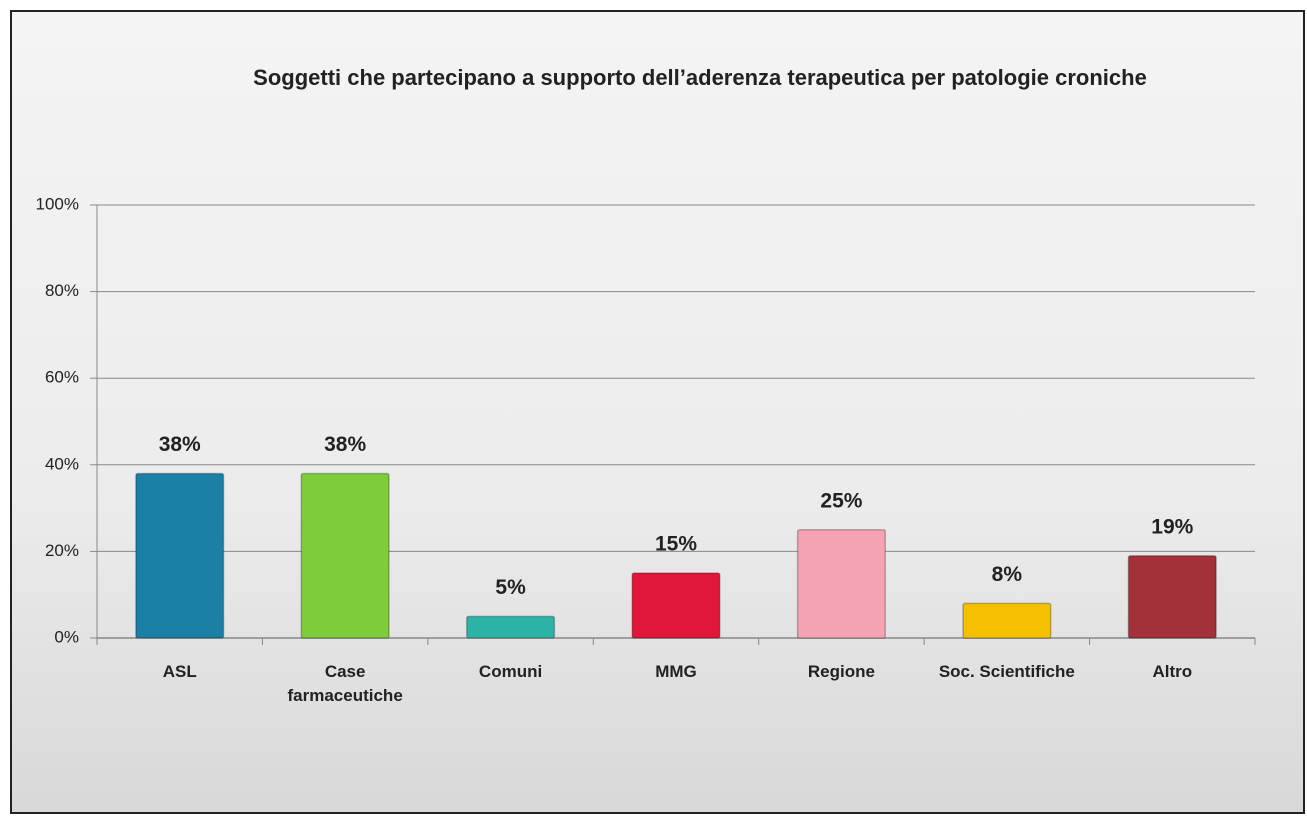 This screenshot has height=816, width=1307. I want to click on x-tick-label: MMG, so click(676, 671).